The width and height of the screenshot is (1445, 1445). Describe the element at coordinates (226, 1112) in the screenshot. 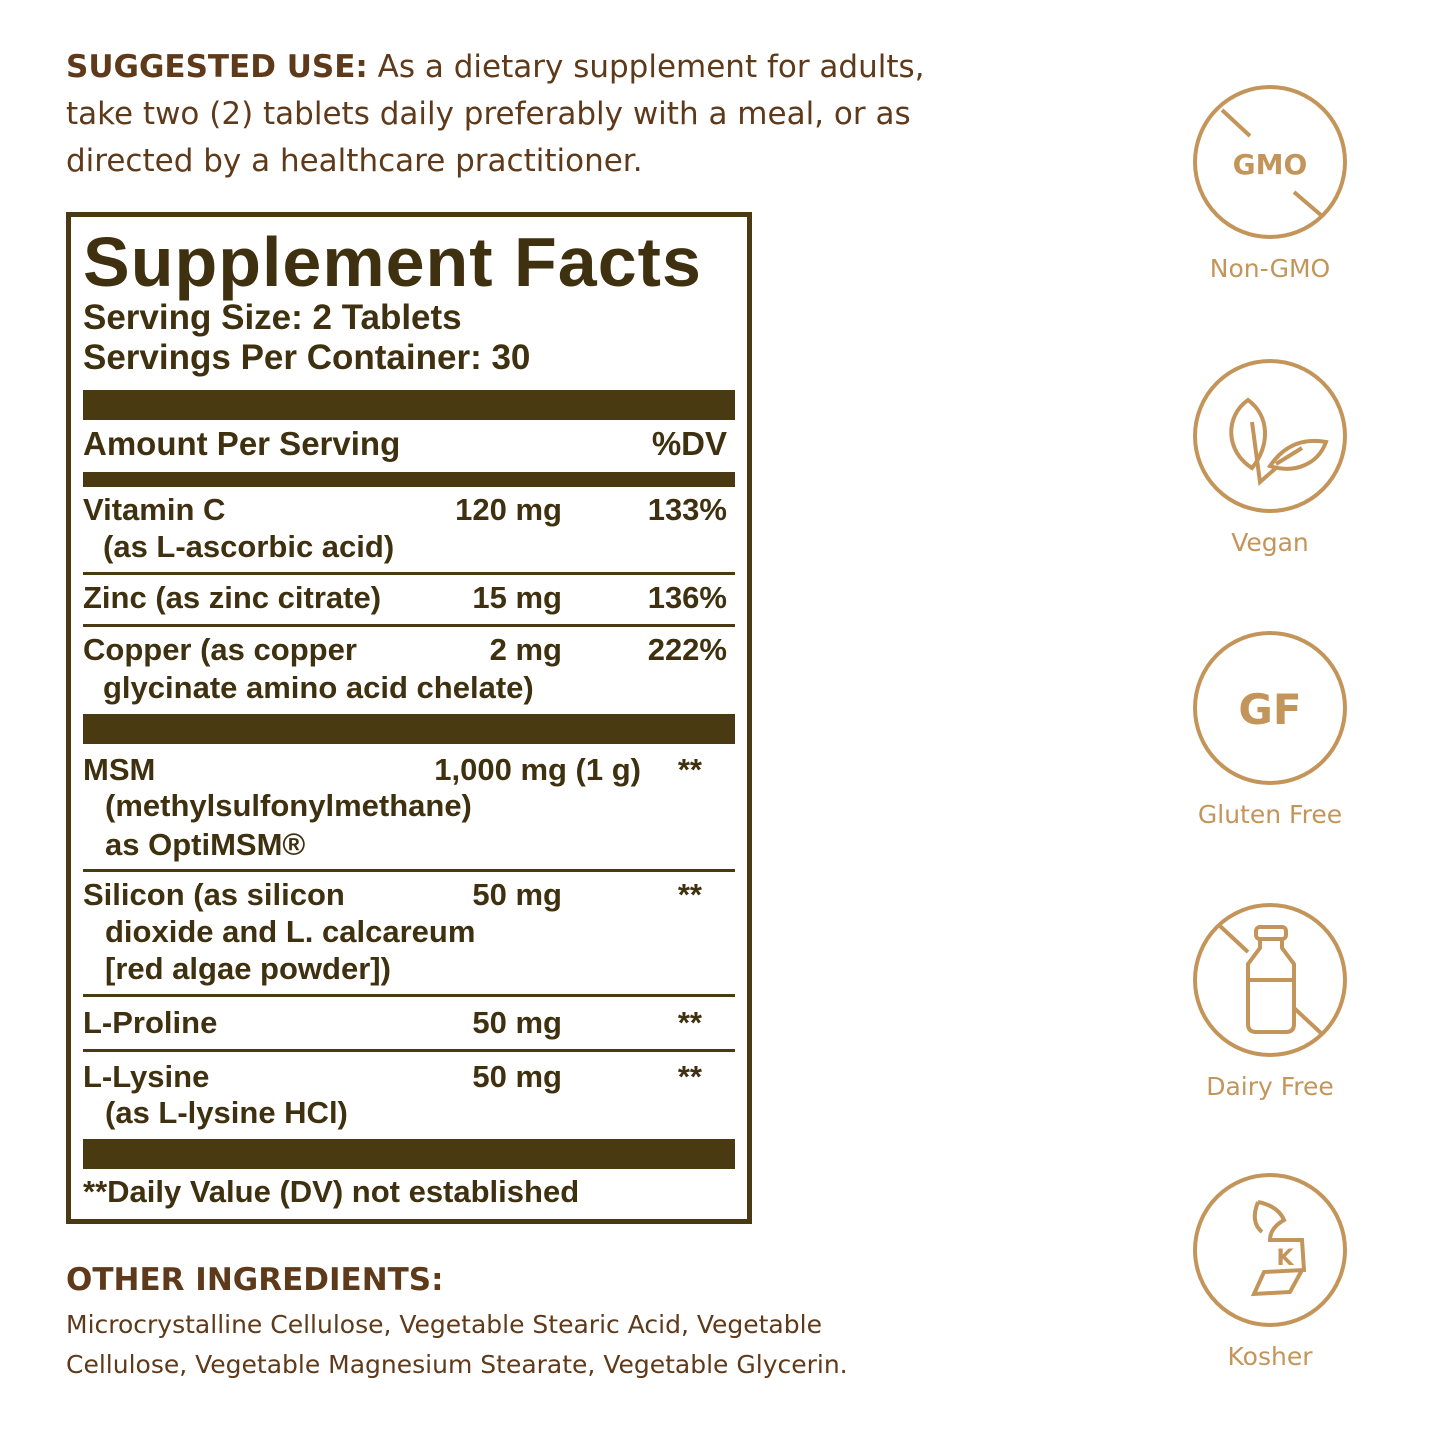

I see `nutrient-detail: (as L-lysine HCl)` at that location.